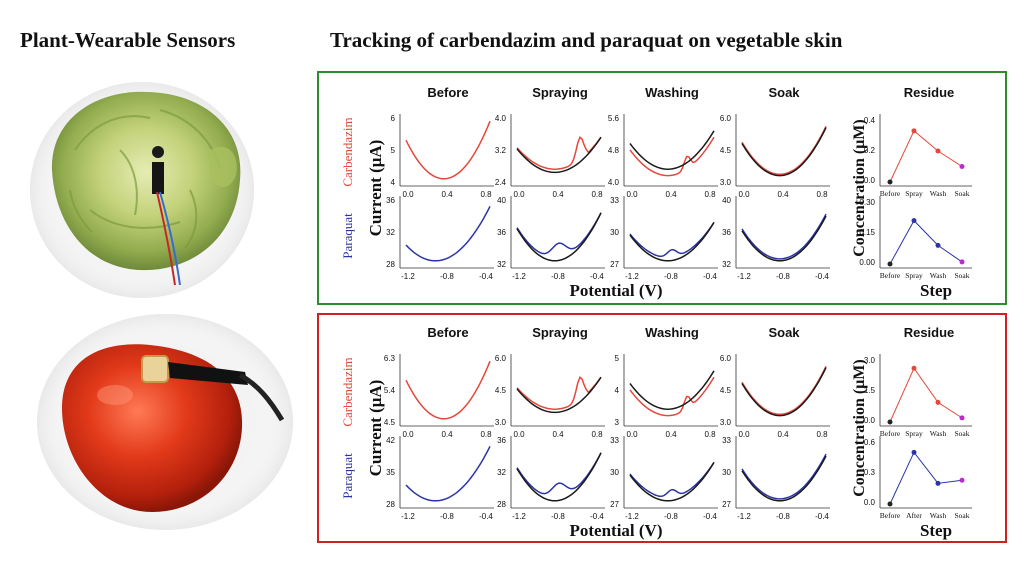  I want to click on residue-y-tick: 3.0, so click(870, 360).